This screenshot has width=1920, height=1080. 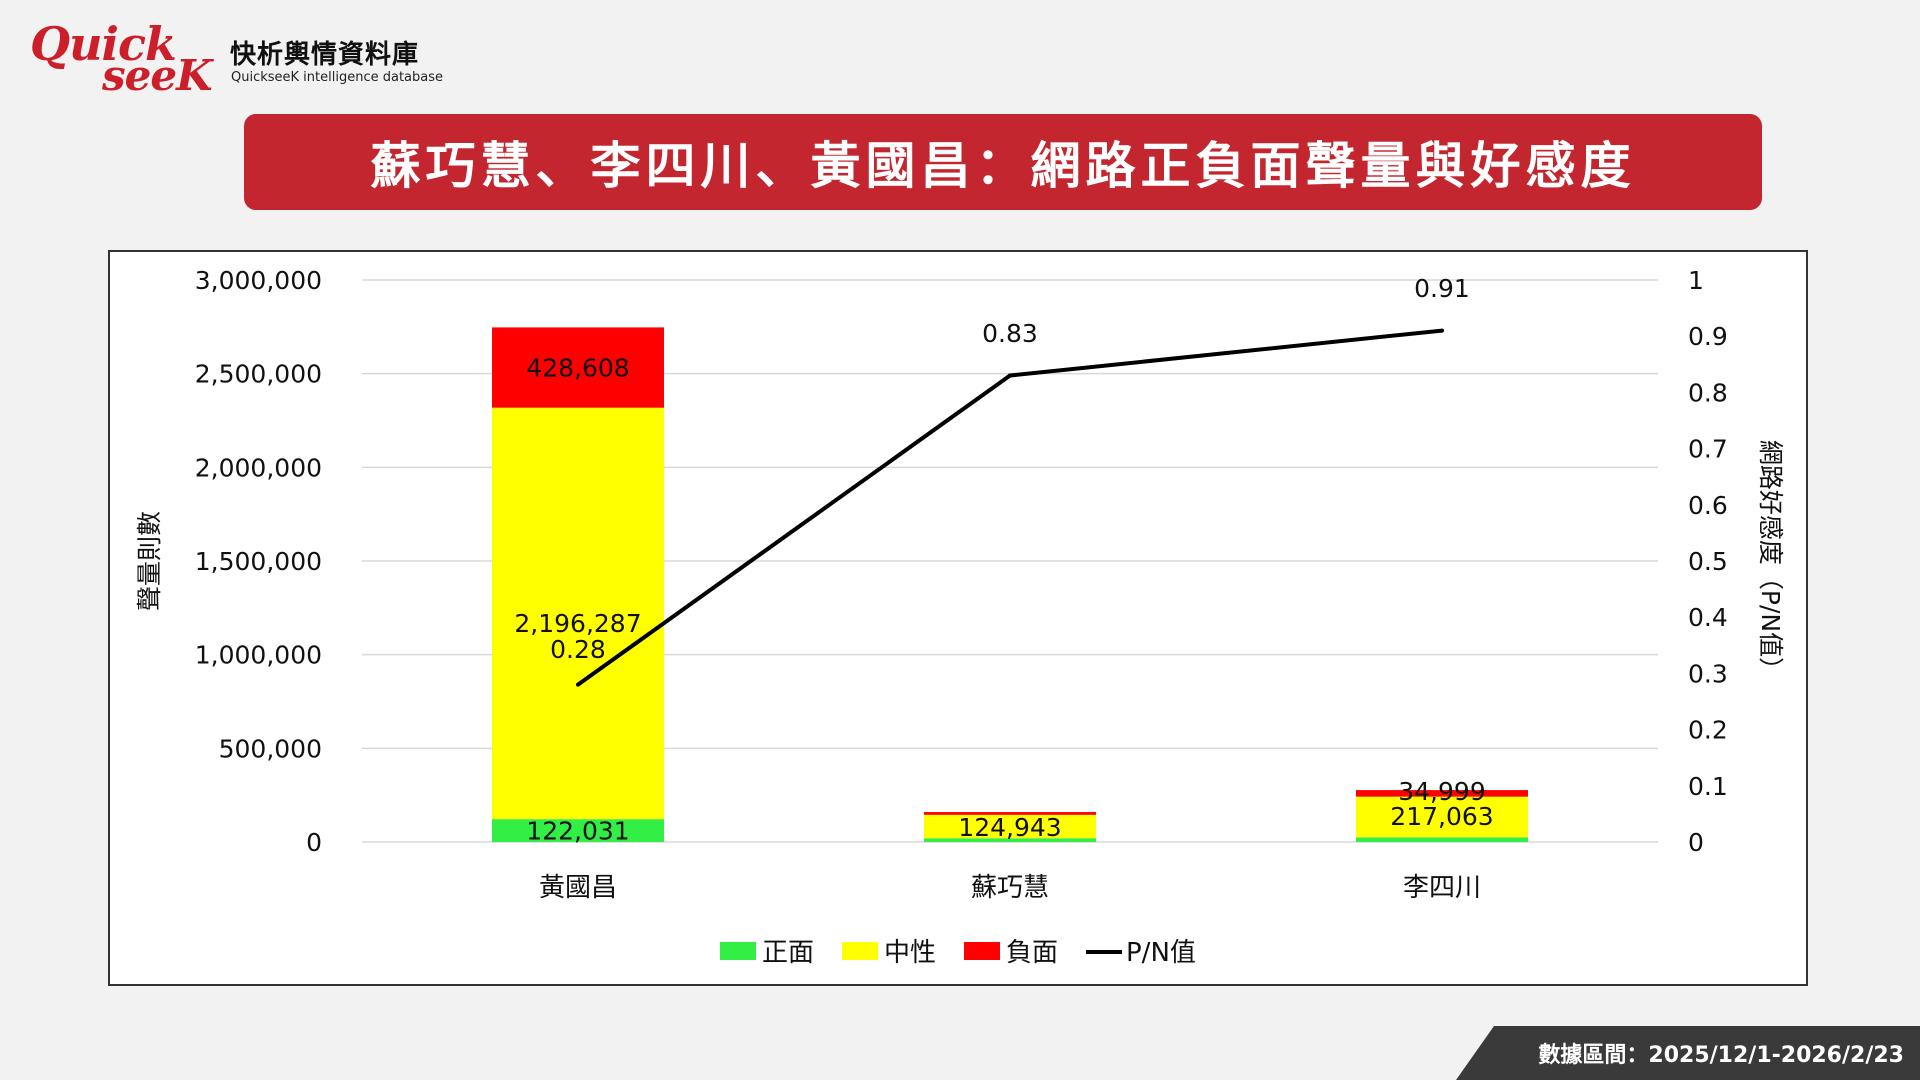 What do you see at coordinates (258, 561) in the screenshot?
I see `y-tick-label: 1,500,000` at bounding box center [258, 561].